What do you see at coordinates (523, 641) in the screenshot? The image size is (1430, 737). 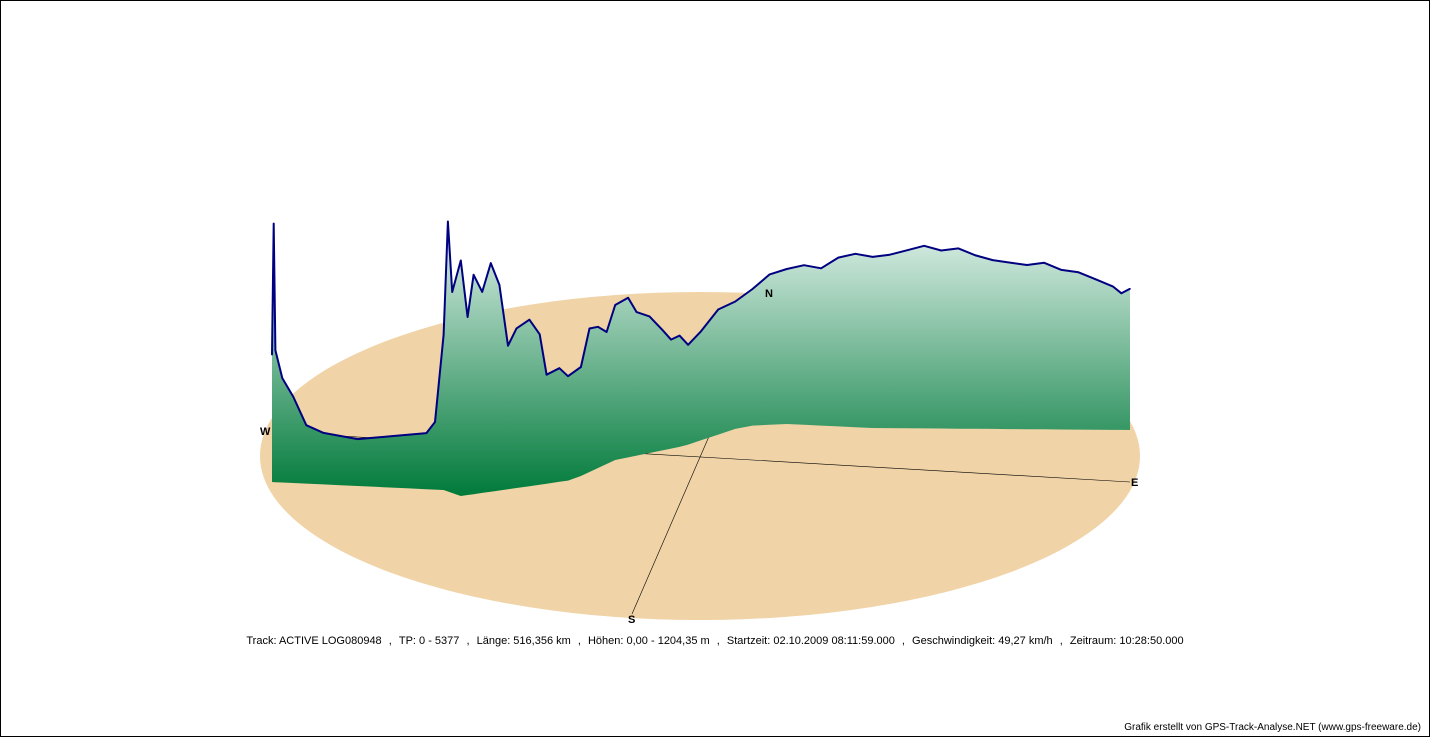 I see `track-length: Länge: 516,356 km` at bounding box center [523, 641].